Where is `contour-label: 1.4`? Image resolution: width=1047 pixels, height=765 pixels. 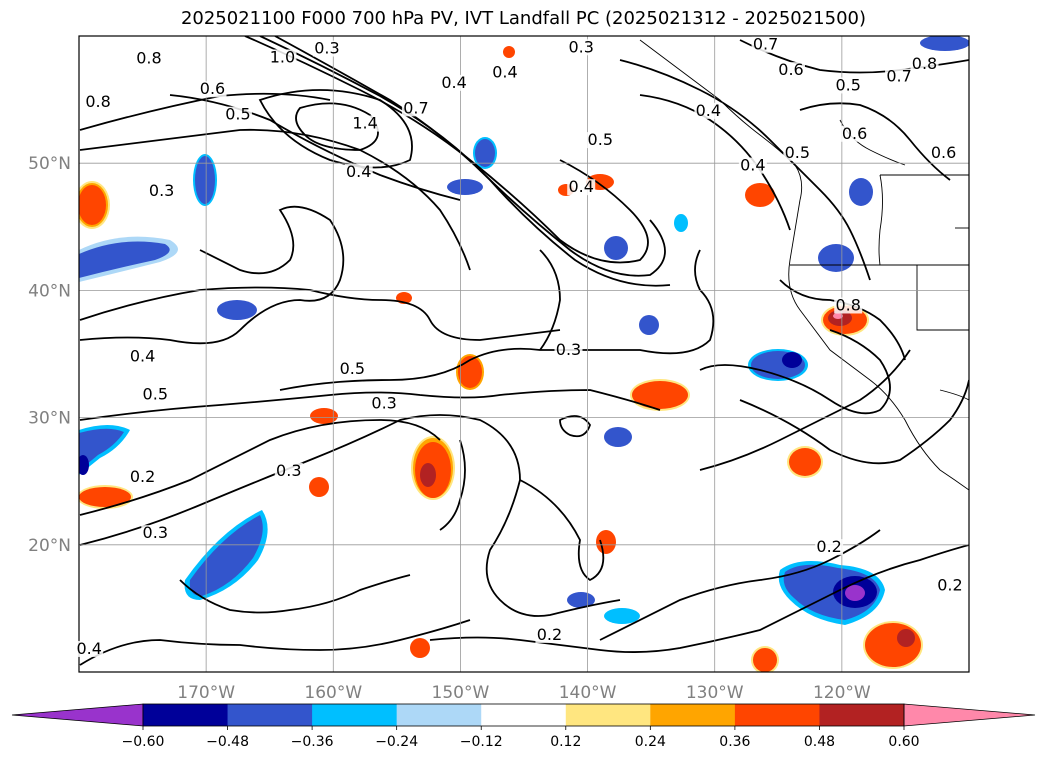
contour-label: 1.4 is located at coordinates (364, 123).